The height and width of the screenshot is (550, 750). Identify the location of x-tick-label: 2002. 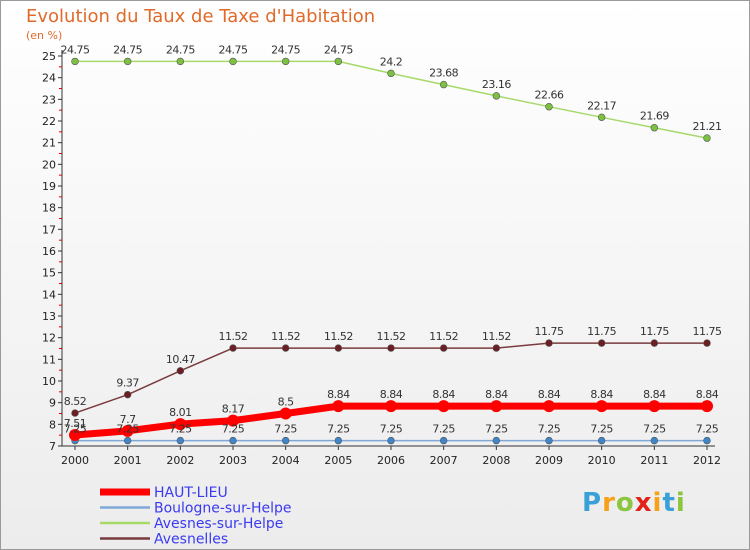
(180, 460).